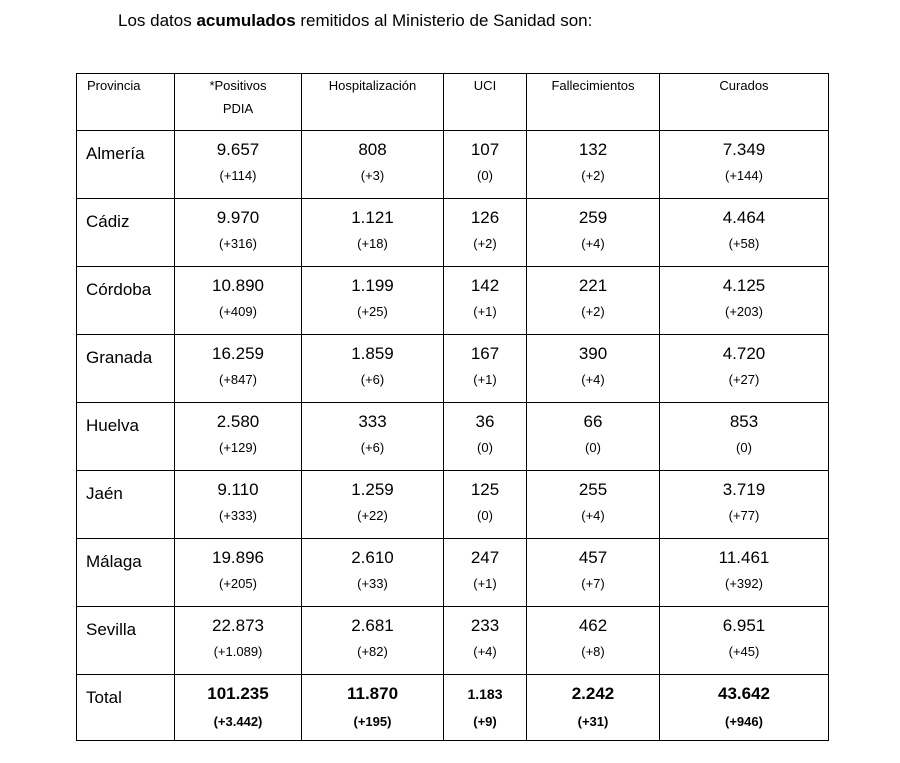 The height and width of the screenshot is (763, 900). What do you see at coordinates (372, 149) in the screenshot?
I see `cumulative-value: 808` at bounding box center [372, 149].